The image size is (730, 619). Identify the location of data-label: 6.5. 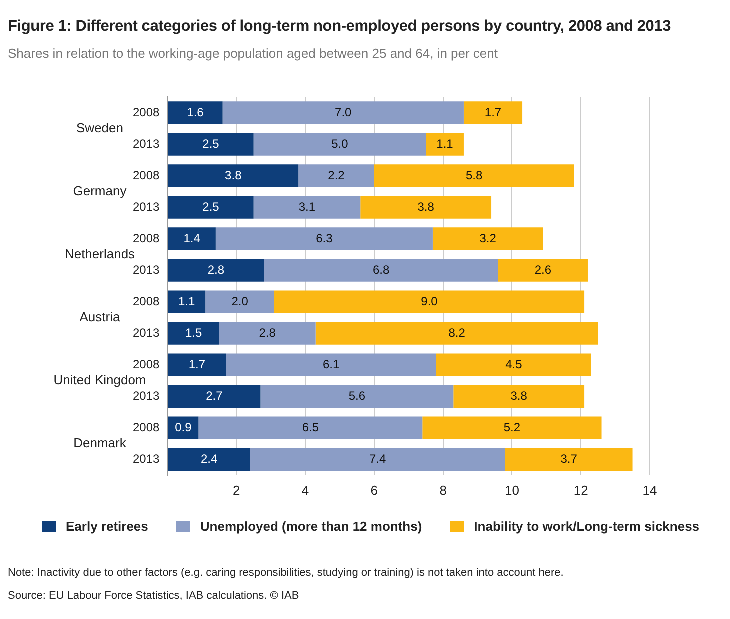
(311, 427).